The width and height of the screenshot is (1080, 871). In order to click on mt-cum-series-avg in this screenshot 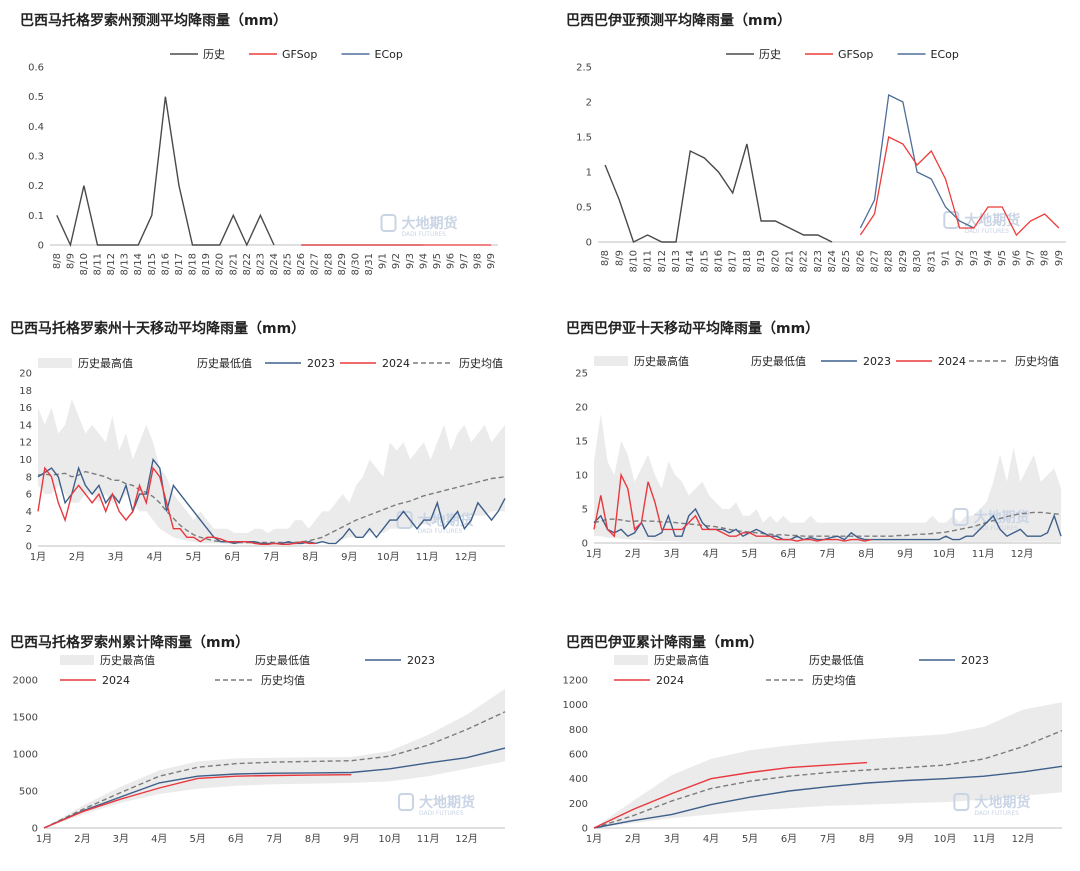, I will do `click(274, 770)`.